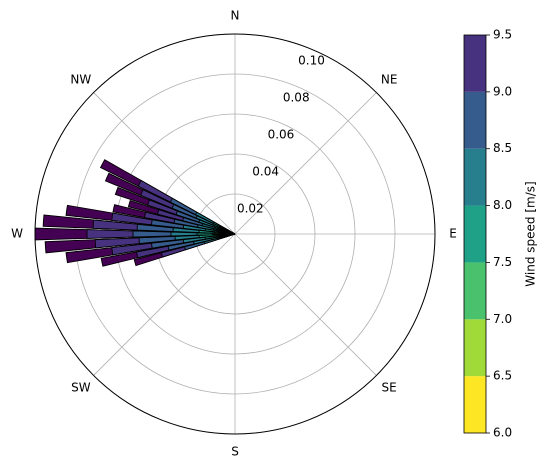 Image resolution: width=544 pixels, height=469 pixels. I want to click on colorbar-tick-label: 7.0, so click(502, 319).